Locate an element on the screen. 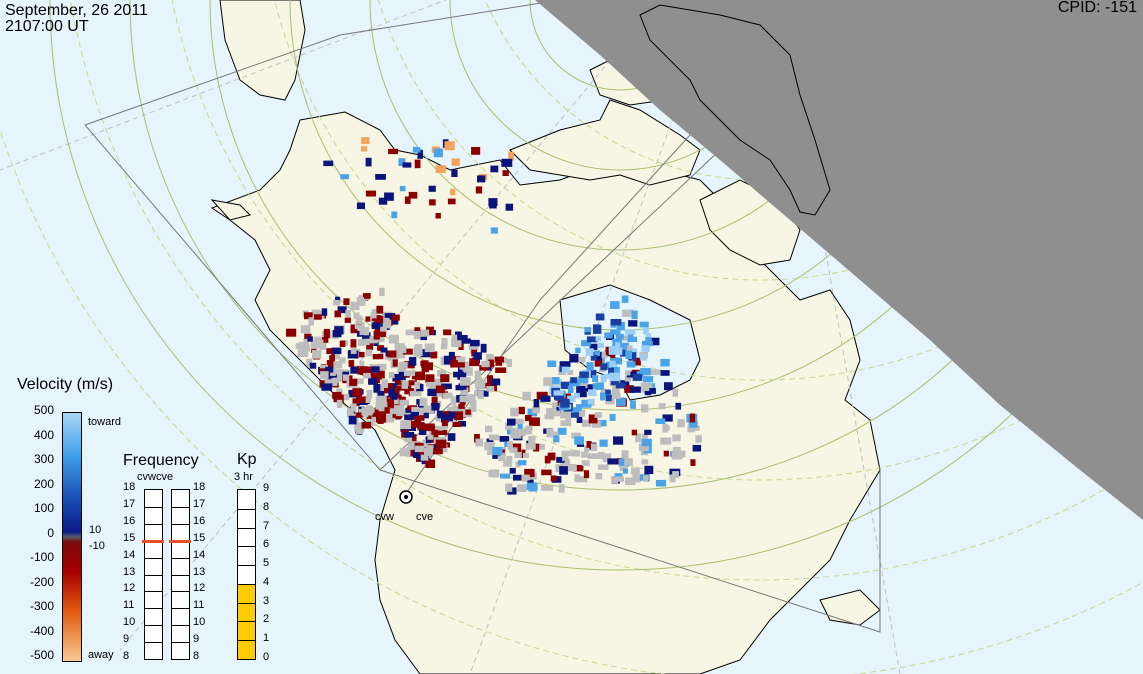 This screenshot has height=674, width=1143. frequency-tick-label: 18 is located at coordinates (199, 487).